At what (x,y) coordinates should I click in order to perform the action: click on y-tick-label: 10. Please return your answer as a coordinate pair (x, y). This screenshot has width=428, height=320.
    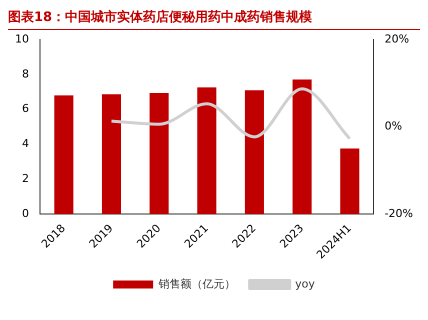
    Looking at the image, I should click on (21, 39).